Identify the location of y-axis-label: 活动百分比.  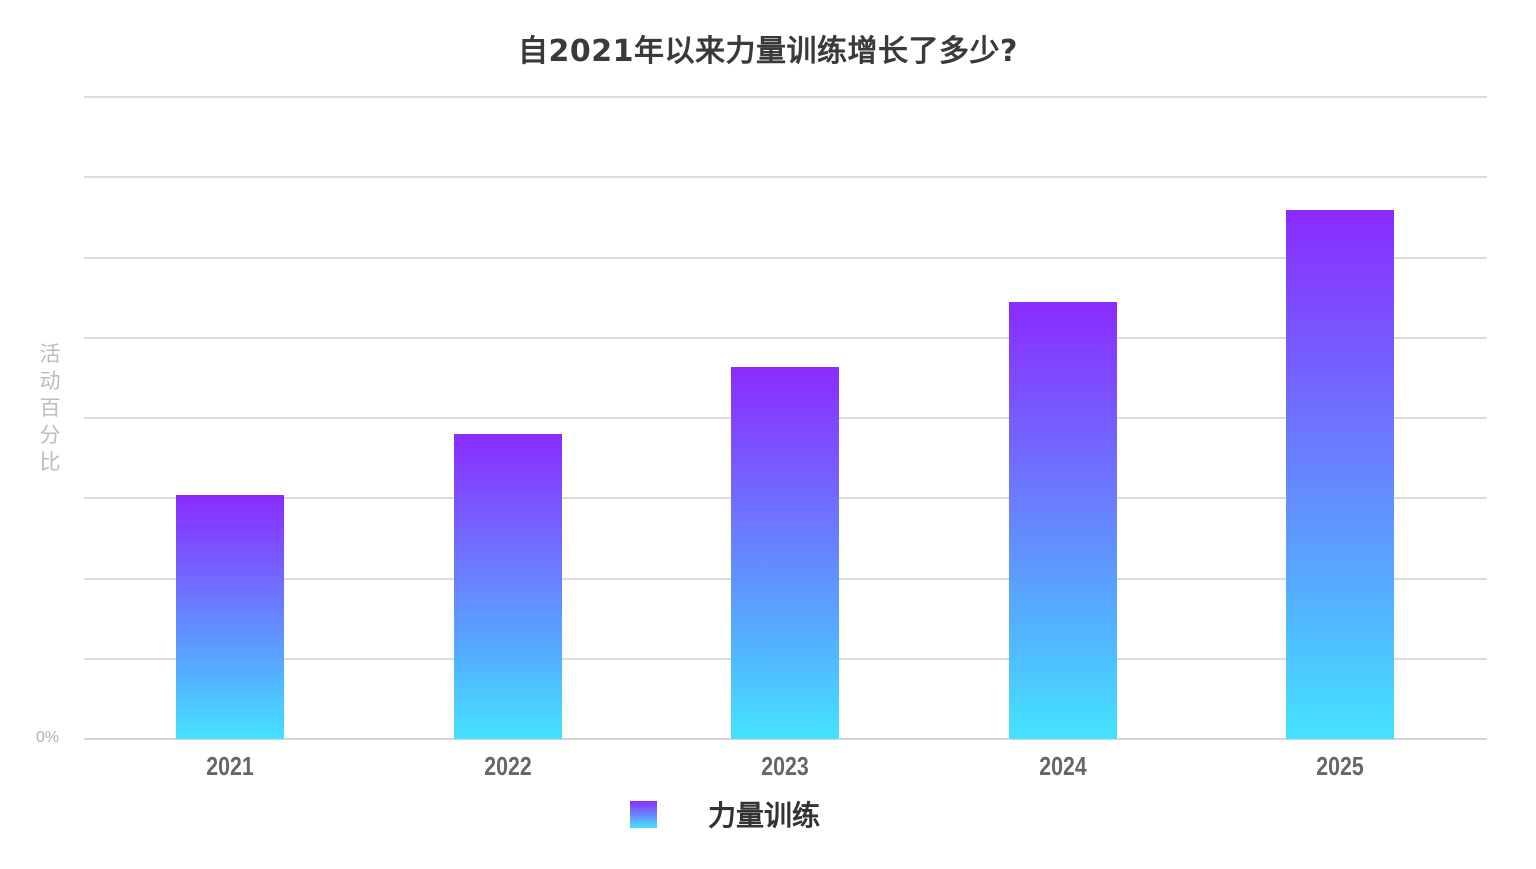
(50, 408).